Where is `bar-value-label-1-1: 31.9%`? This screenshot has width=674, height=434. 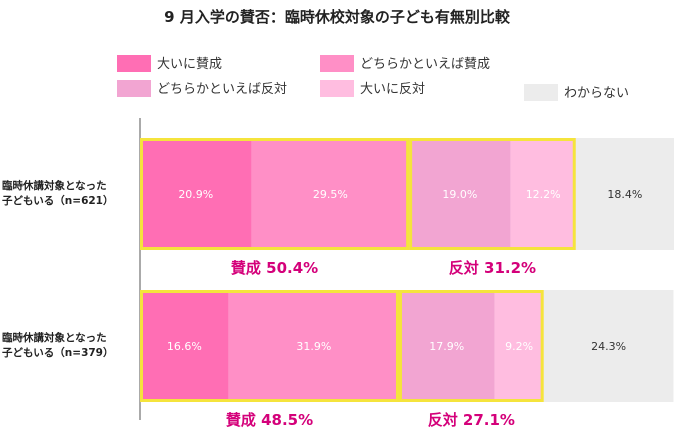 bar-value-label-1-1: 31.9% is located at coordinates (313, 346).